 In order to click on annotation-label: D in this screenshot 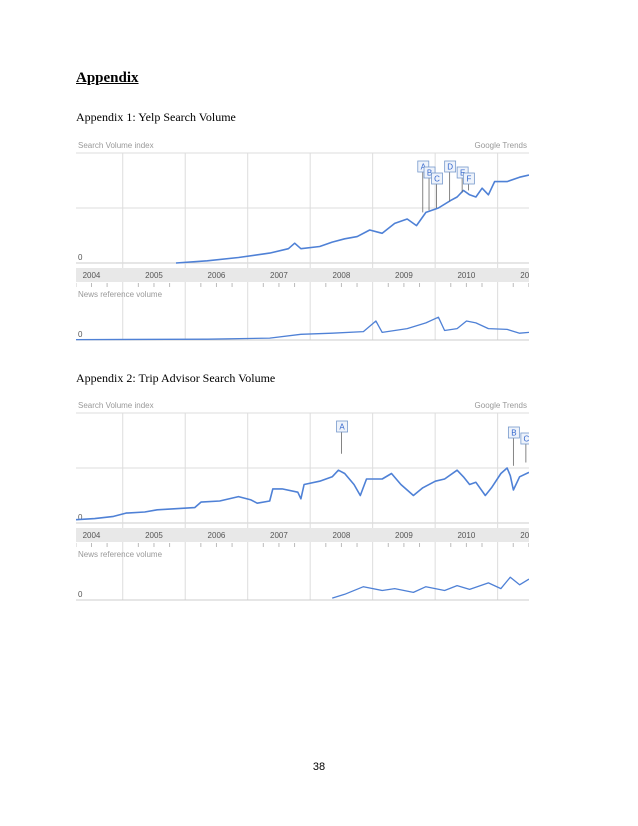, I will do `click(450, 167)`.